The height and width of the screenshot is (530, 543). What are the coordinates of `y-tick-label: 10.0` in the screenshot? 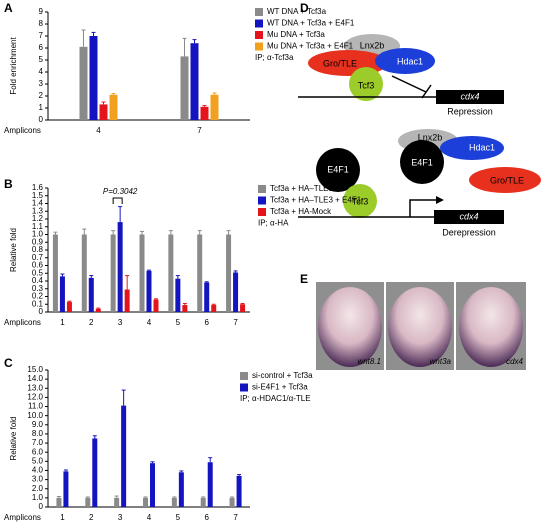 It's located at (35, 415).